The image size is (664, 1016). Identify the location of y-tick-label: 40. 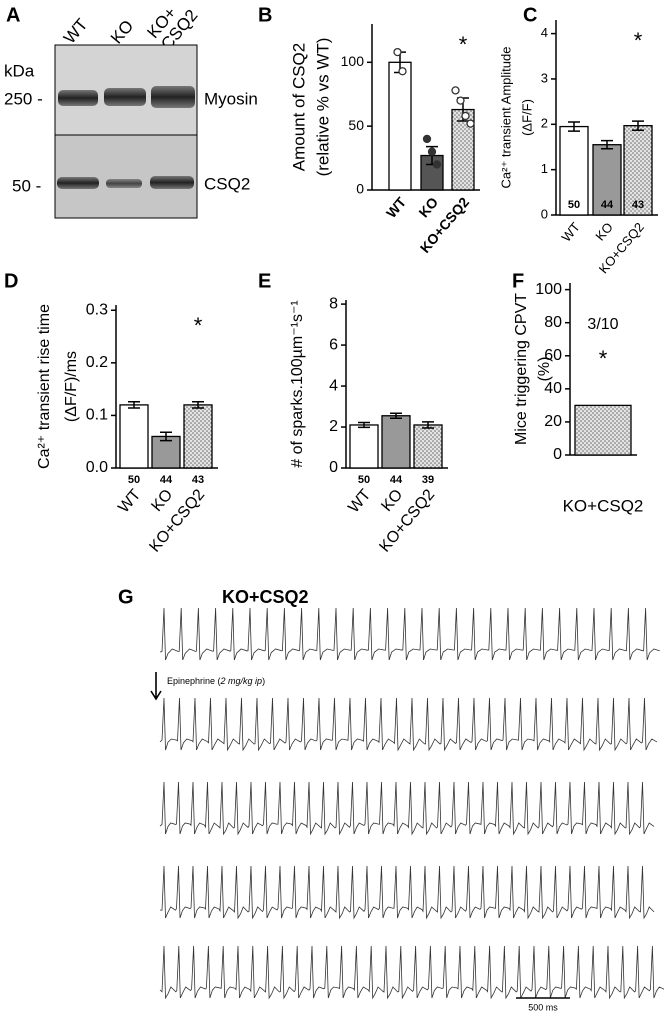
(553, 388).